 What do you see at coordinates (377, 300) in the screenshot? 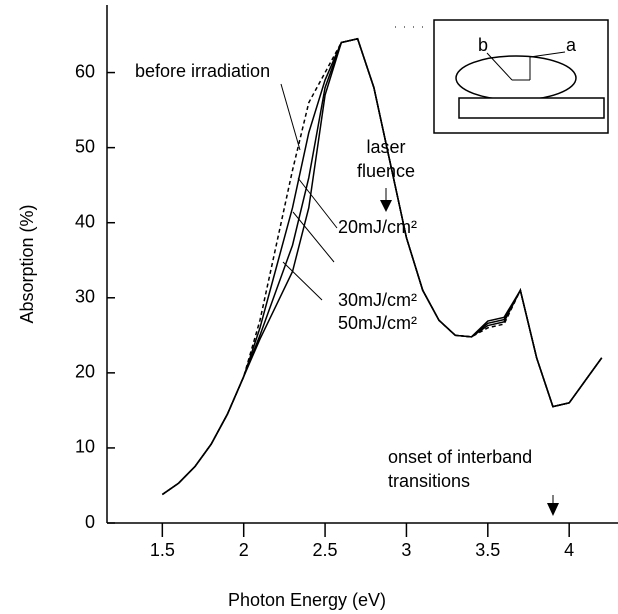
I see `curve-label: 30mJ/cm²` at bounding box center [377, 300].